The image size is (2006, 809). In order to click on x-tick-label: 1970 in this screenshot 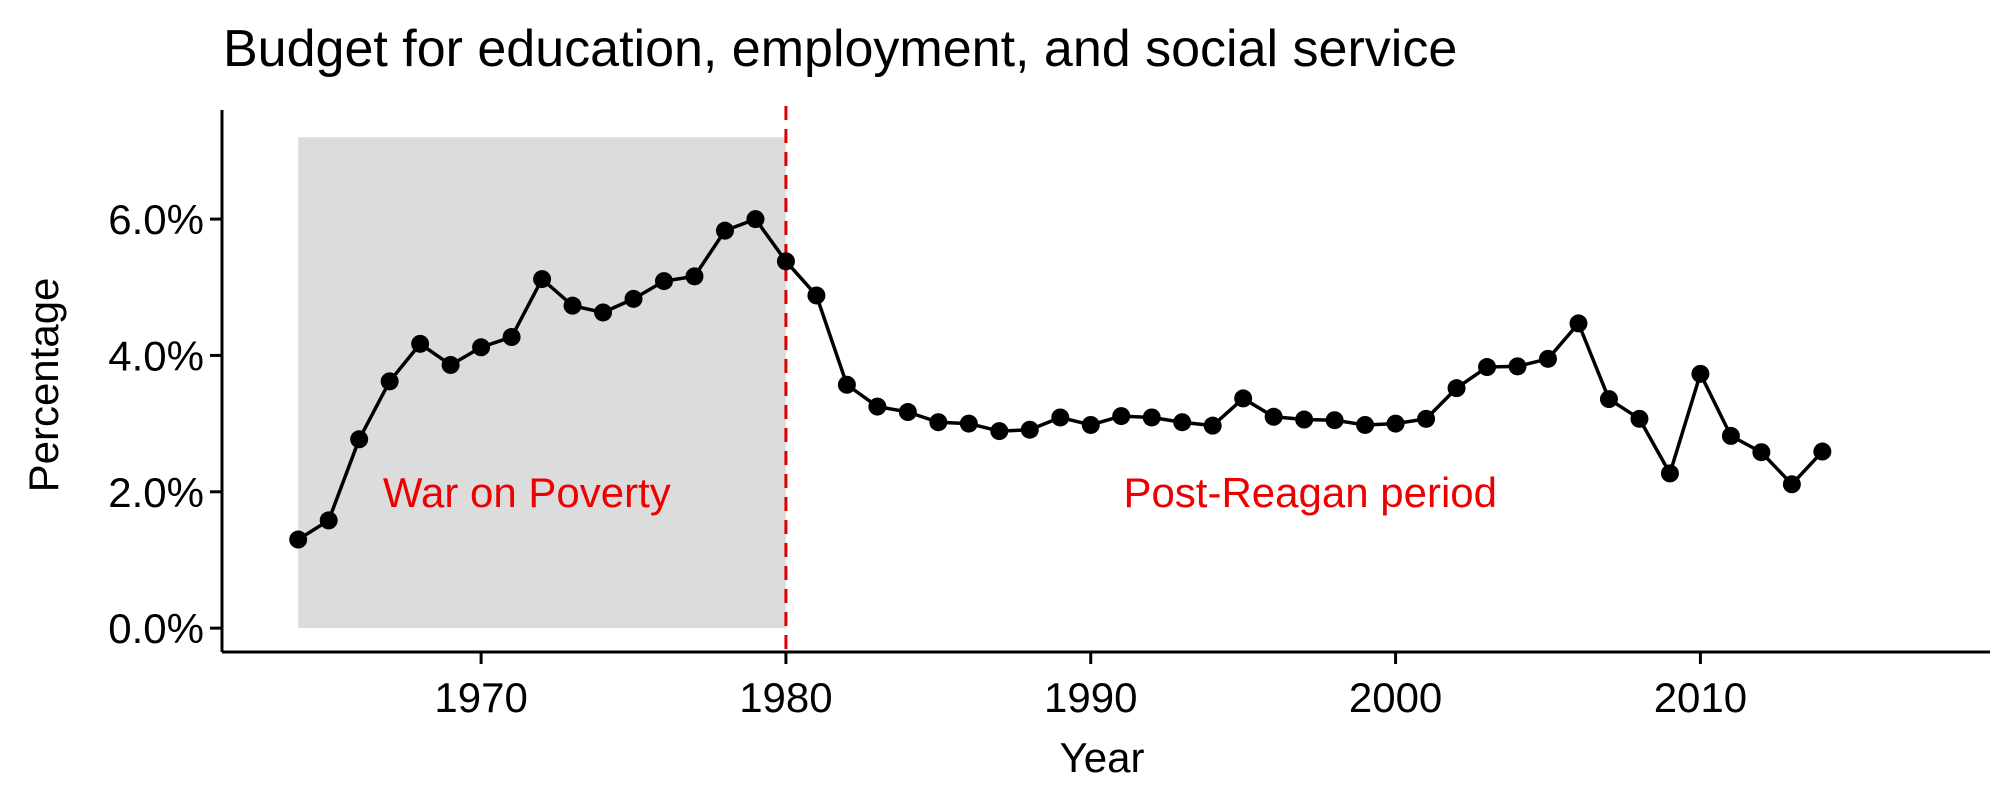, I will do `click(480, 697)`.